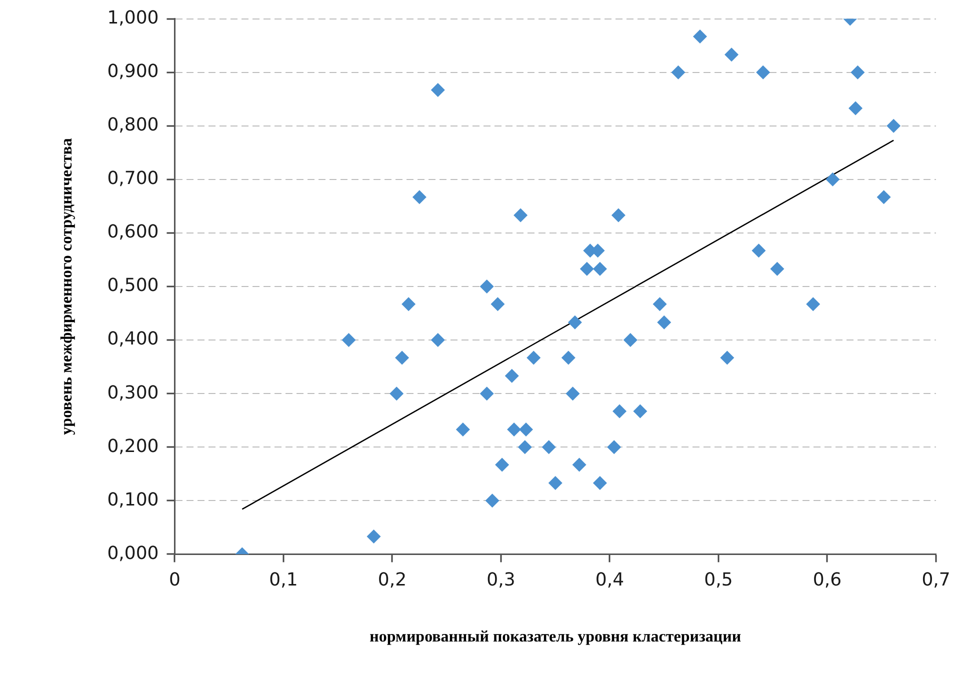  What do you see at coordinates (133, 71) in the screenshot?
I see `y-tick-label: 0,900` at bounding box center [133, 71].